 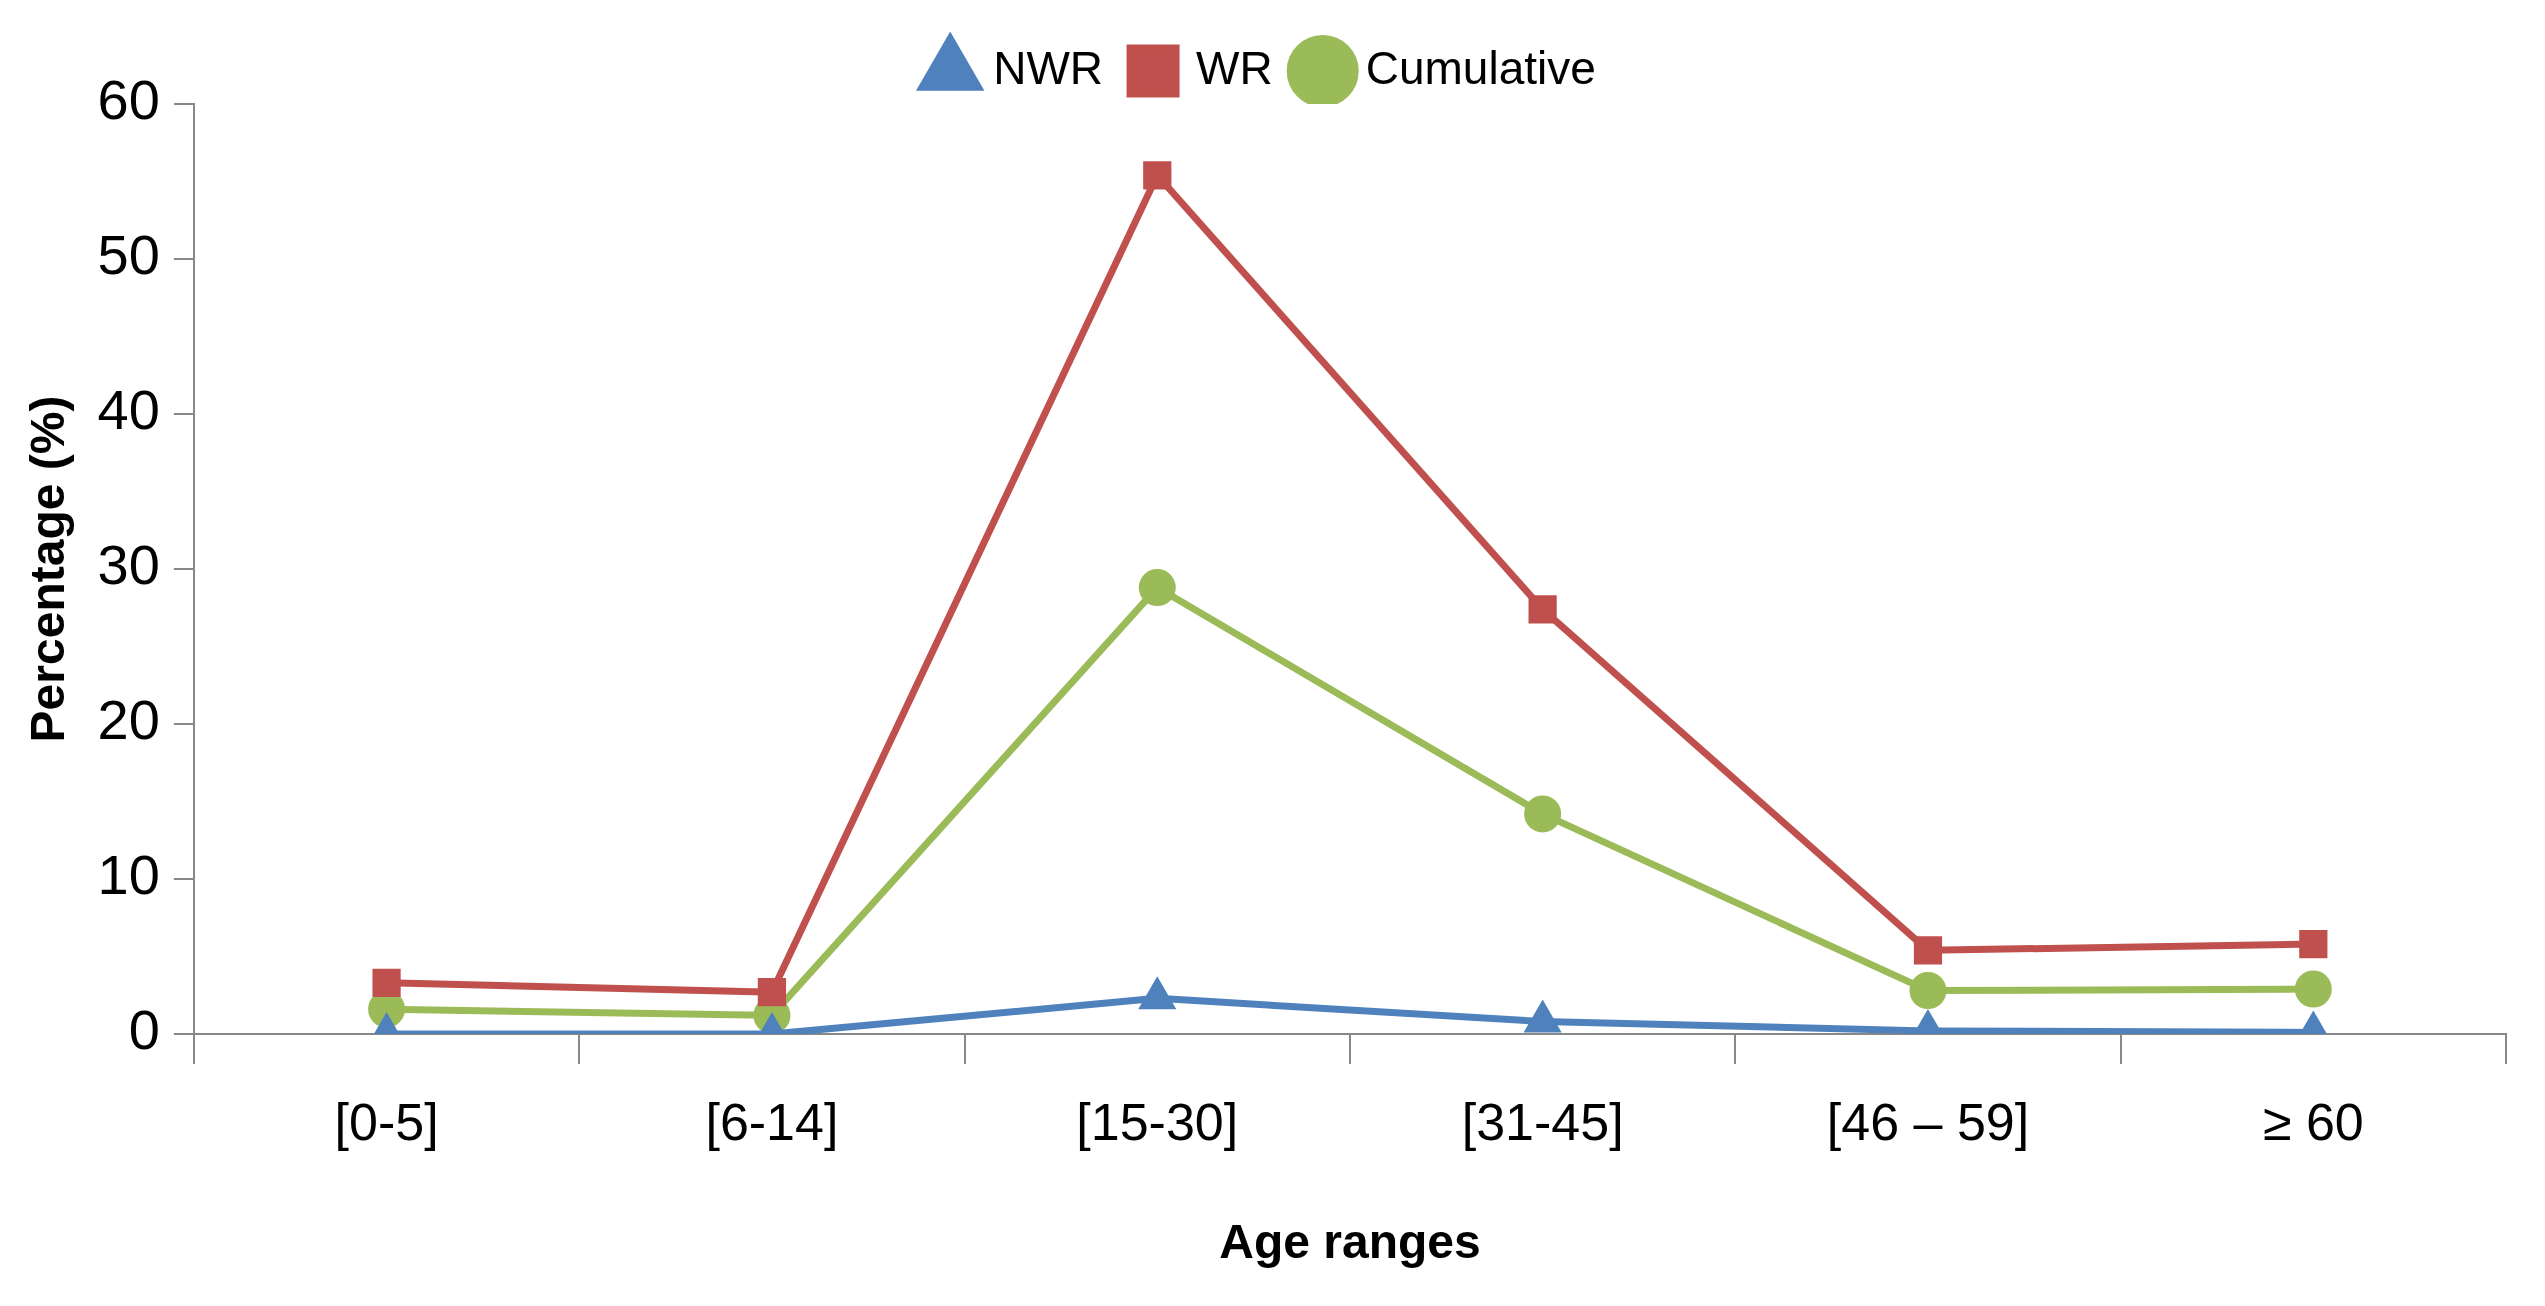 What do you see at coordinates (128, 875) in the screenshot?
I see `y-tick-label: 10` at bounding box center [128, 875].